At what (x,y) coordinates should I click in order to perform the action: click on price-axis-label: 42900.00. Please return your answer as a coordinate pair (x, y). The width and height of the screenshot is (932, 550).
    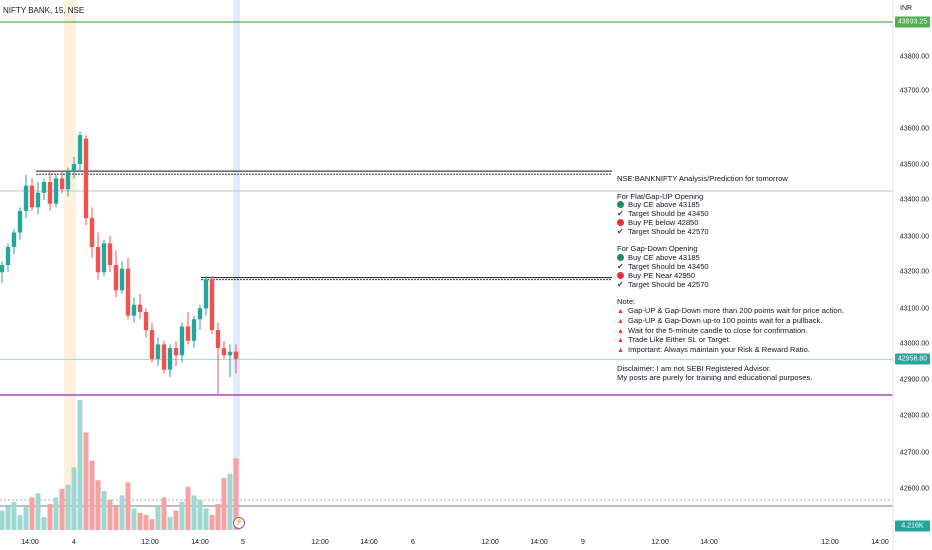
    Looking at the image, I should click on (914, 380).